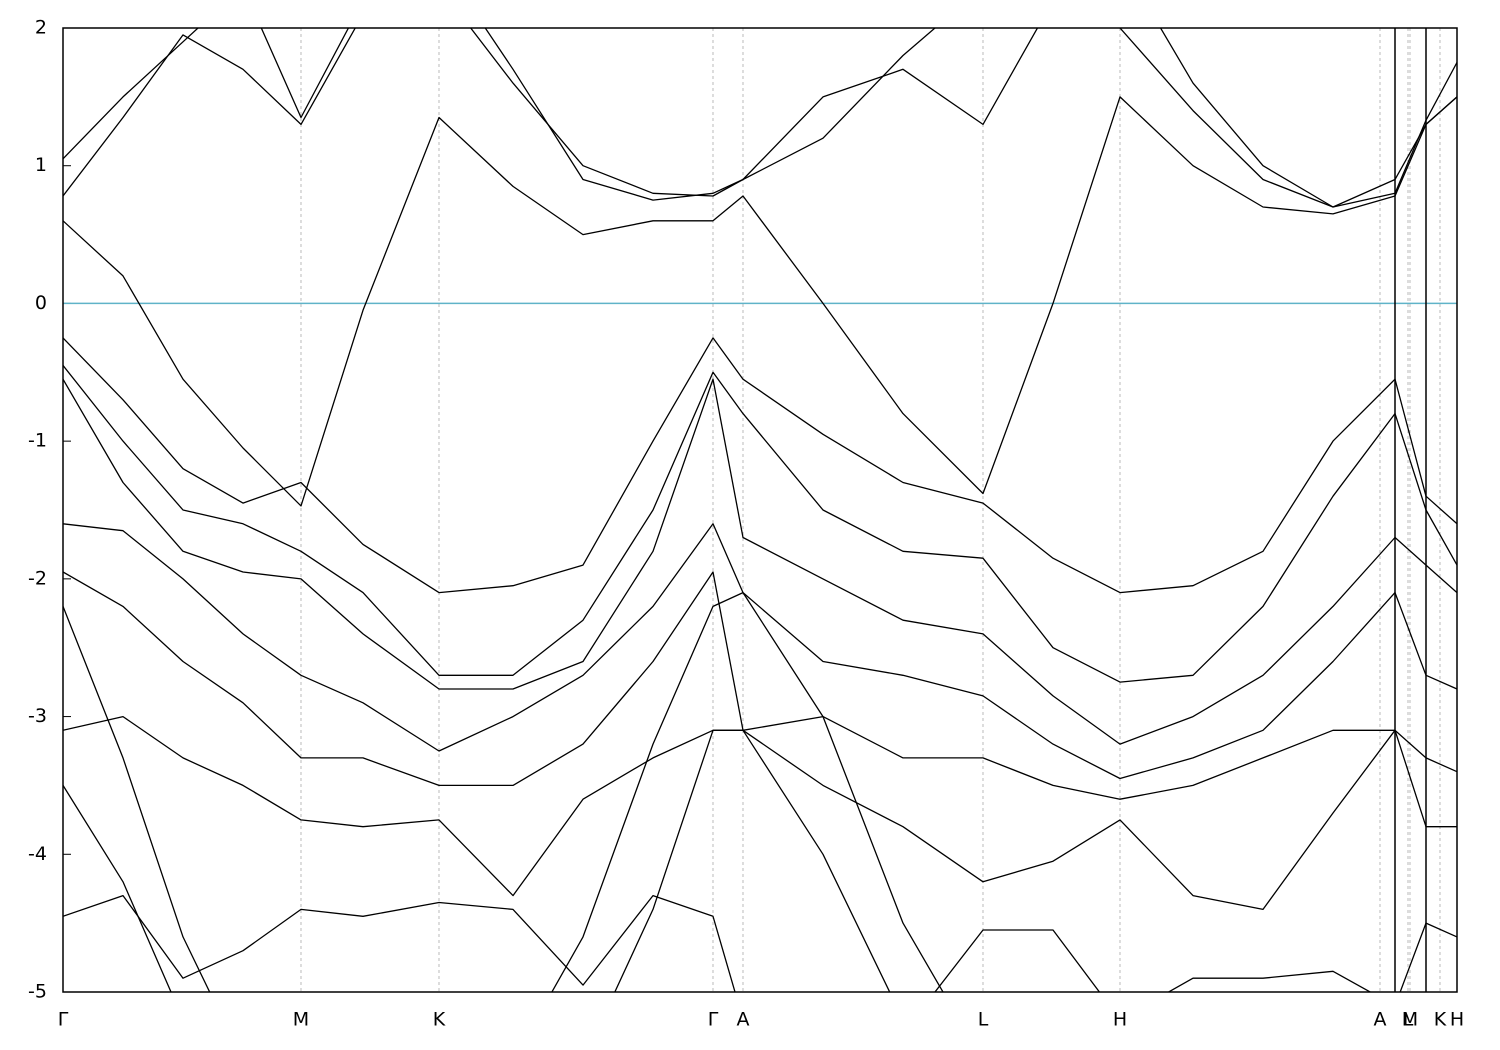 This screenshot has height=1050, width=1500. Describe the element at coordinates (37, 854) in the screenshot. I see `y-tick-label: -4` at that location.